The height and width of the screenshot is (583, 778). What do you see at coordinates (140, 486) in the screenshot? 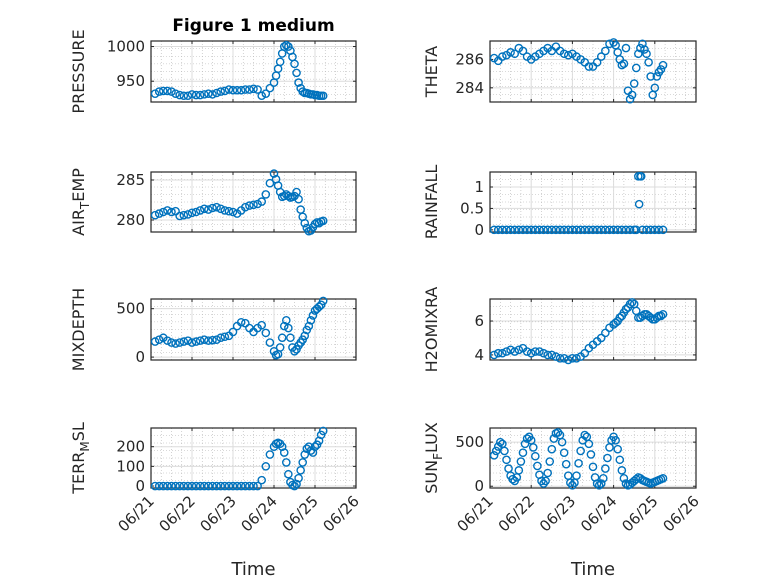
I see `y-tick-label: 0` at bounding box center [140, 486].